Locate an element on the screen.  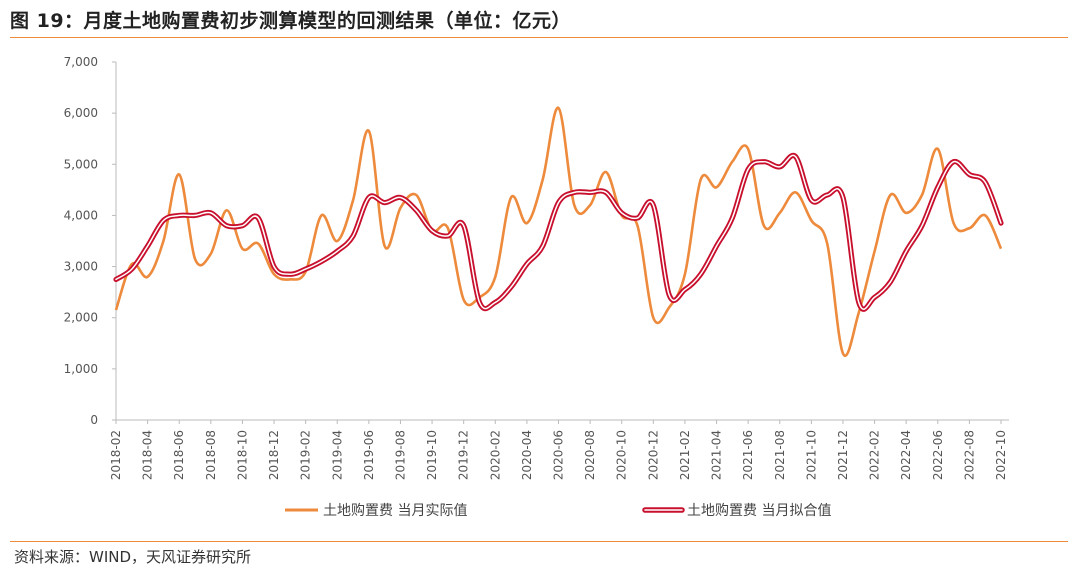
x-tick-label: 2021-06 is located at coordinates (748, 455).